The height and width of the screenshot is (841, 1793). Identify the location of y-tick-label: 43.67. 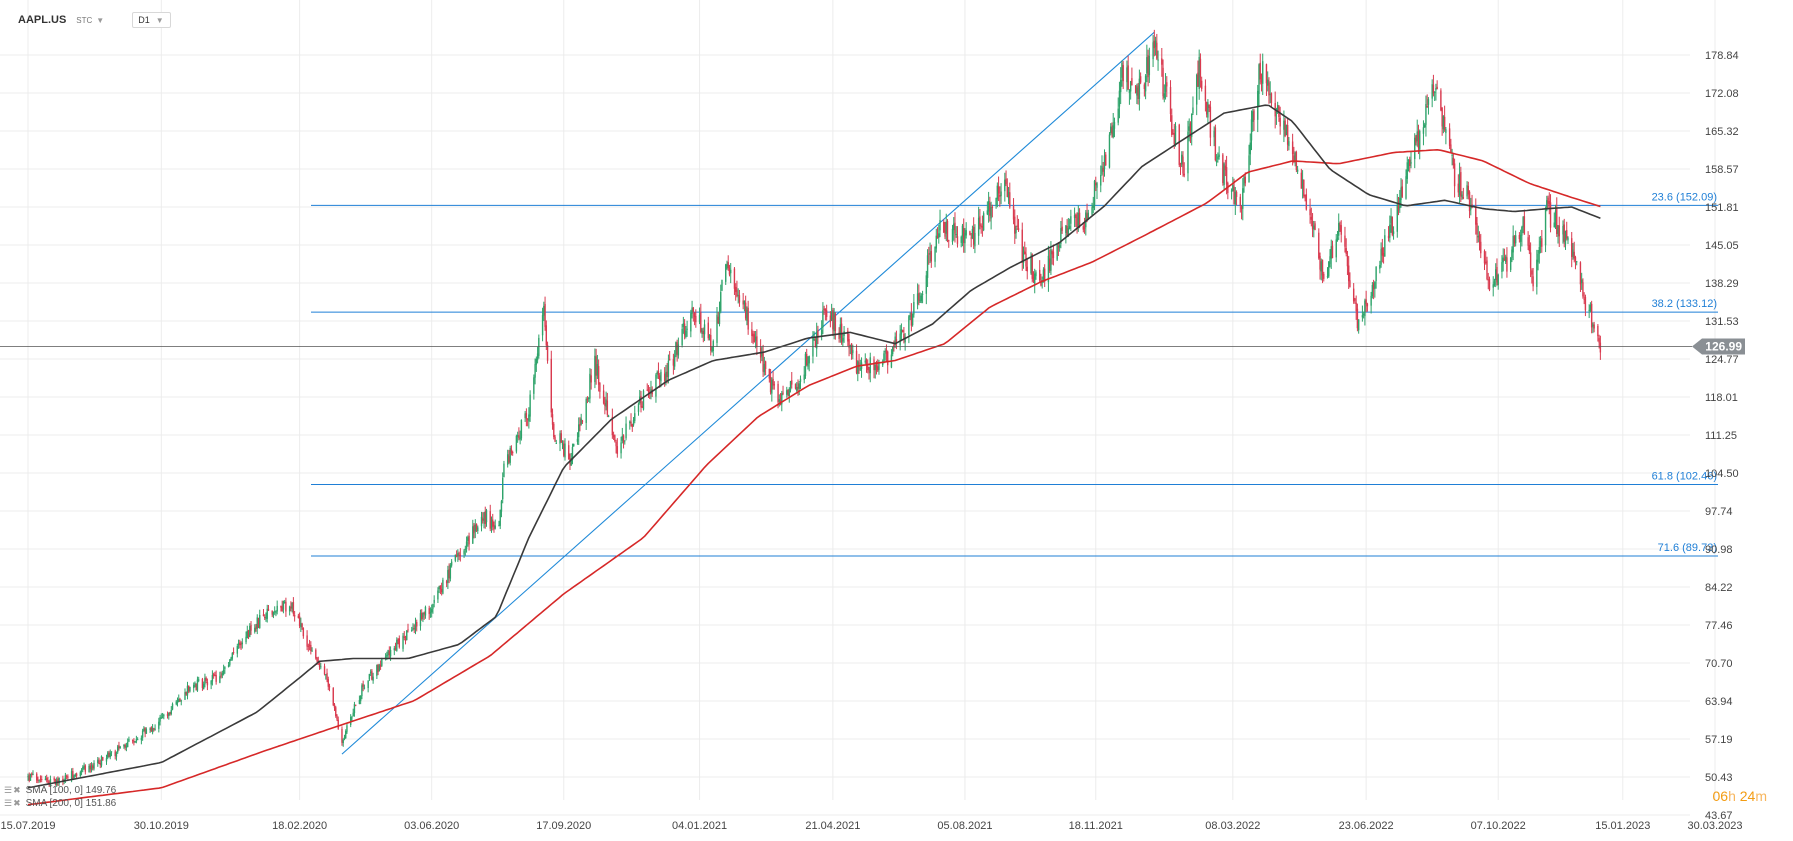
(1719, 816).